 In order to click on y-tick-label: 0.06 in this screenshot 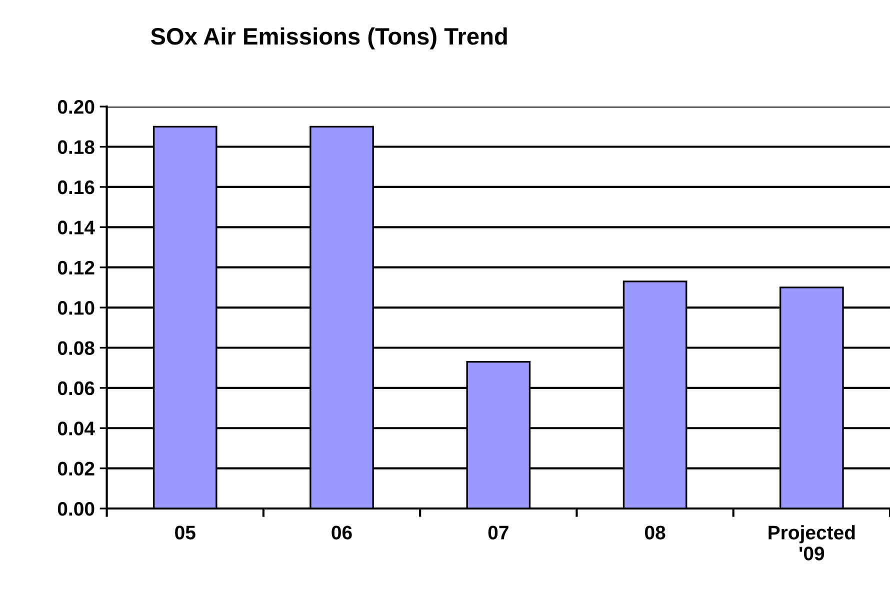, I will do `click(76, 388)`.